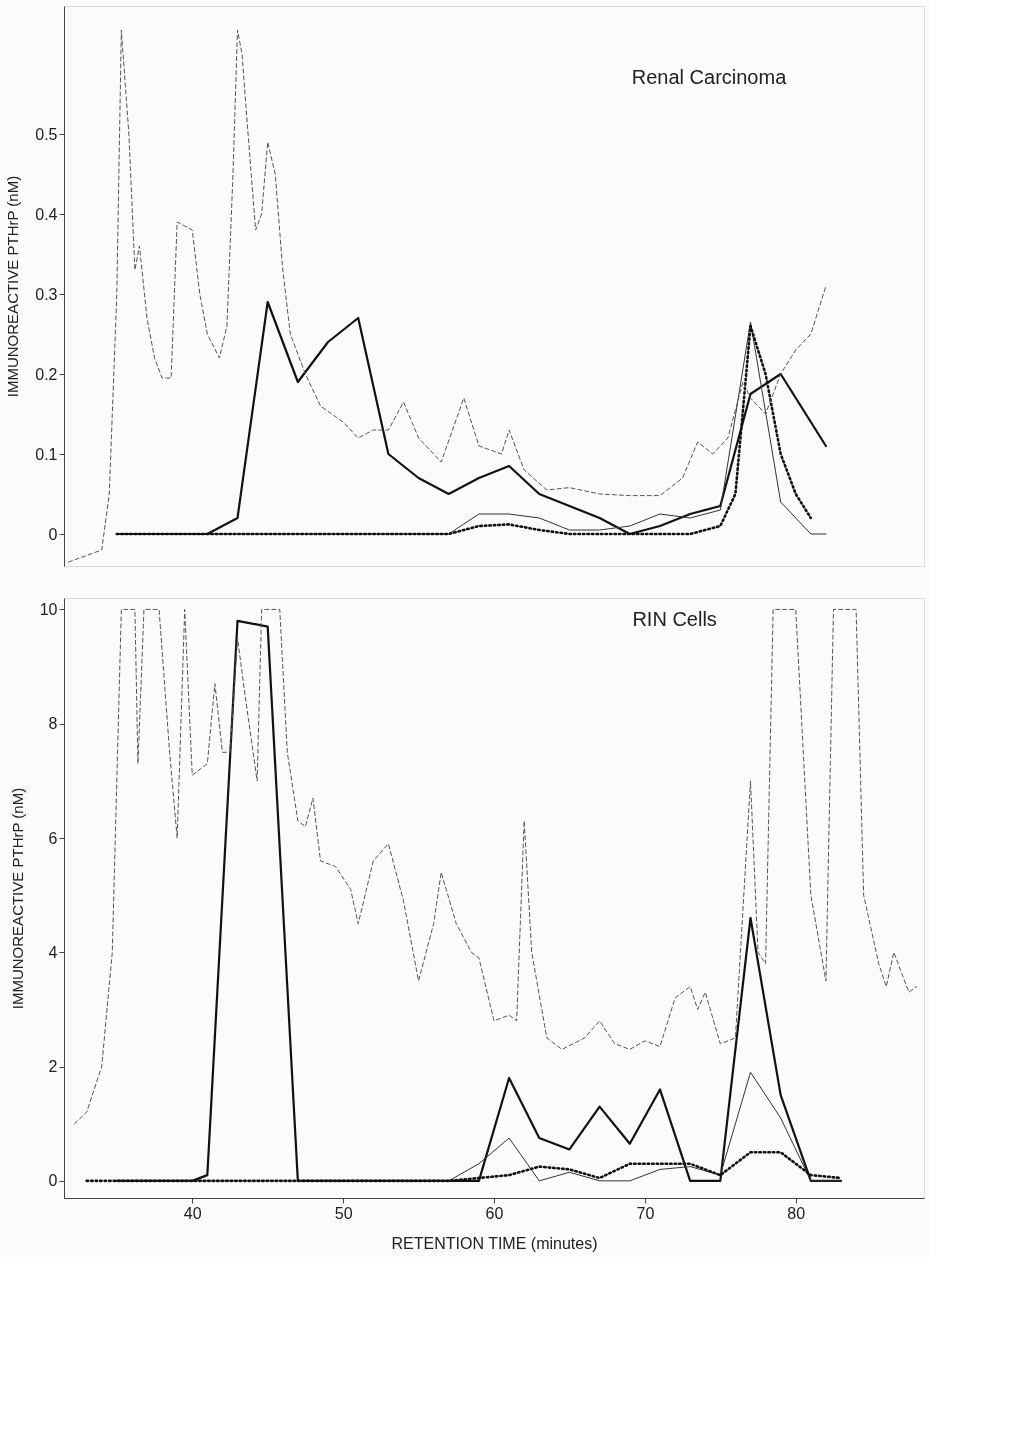 This screenshot has width=1030, height=1432. I want to click on y-tick-label: 4, so click(53, 952).